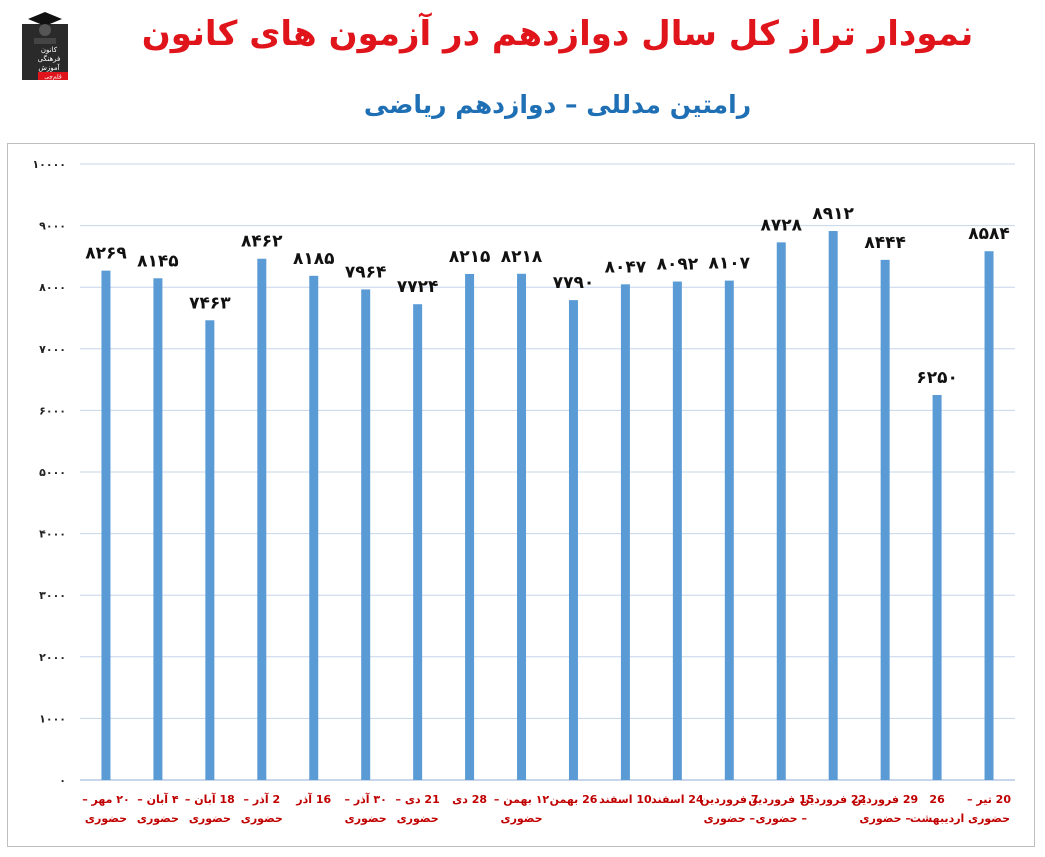 This screenshot has width=1045, height=857. What do you see at coordinates (574, 799) in the screenshot?
I see `category-label: 26 بهمن` at bounding box center [574, 799].